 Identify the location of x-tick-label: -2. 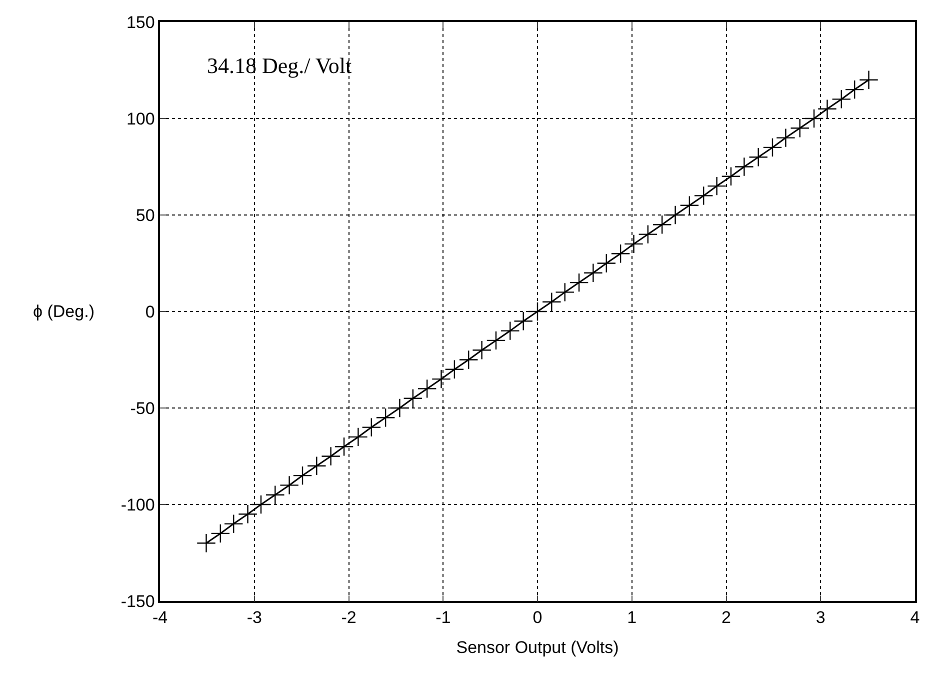
(348, 618).